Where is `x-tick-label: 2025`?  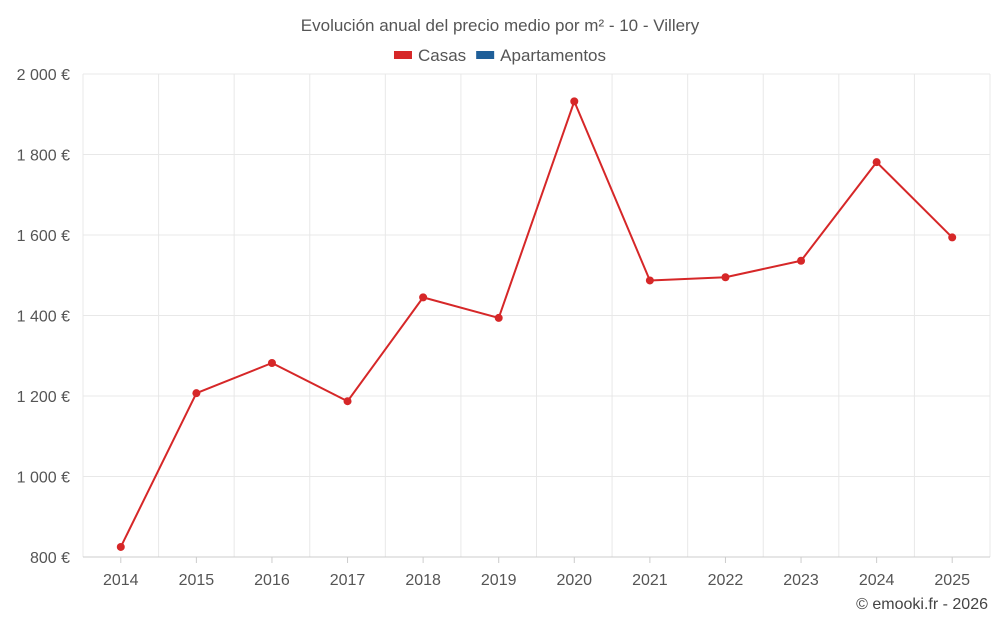 x-tick-label: 2025 is located at coordinates (952, 580).